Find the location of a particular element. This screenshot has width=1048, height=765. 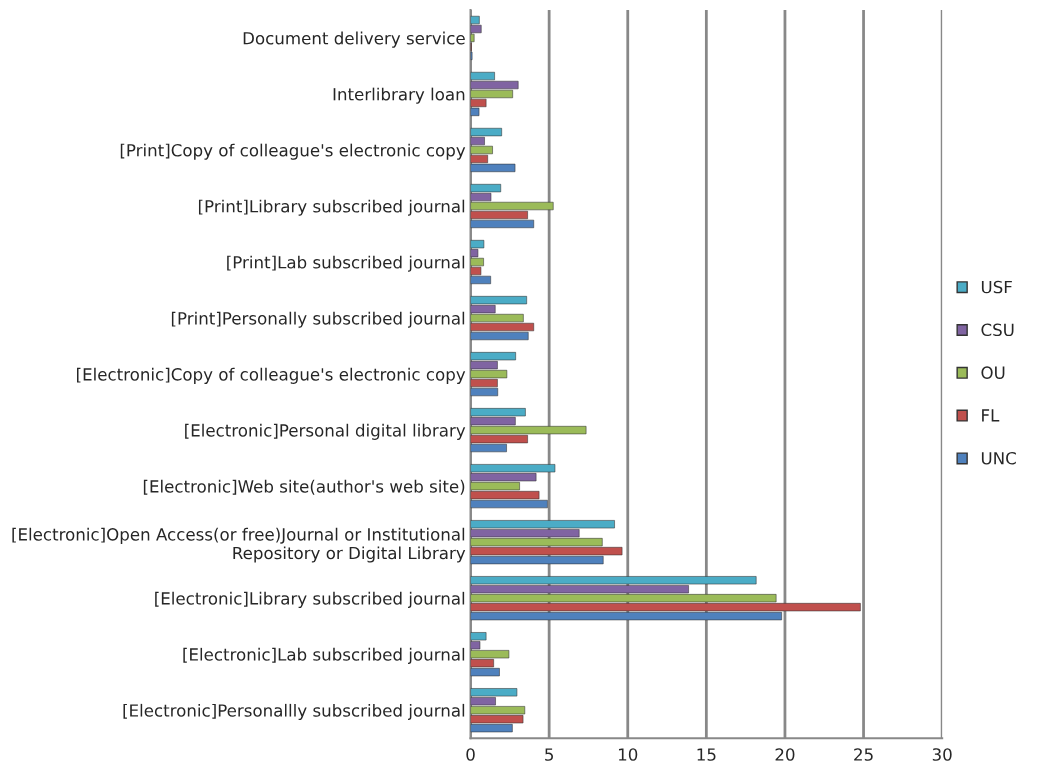

y-tick-label: [Print]Copy of colleague's electronic copy is located at coordinates (293, 151).